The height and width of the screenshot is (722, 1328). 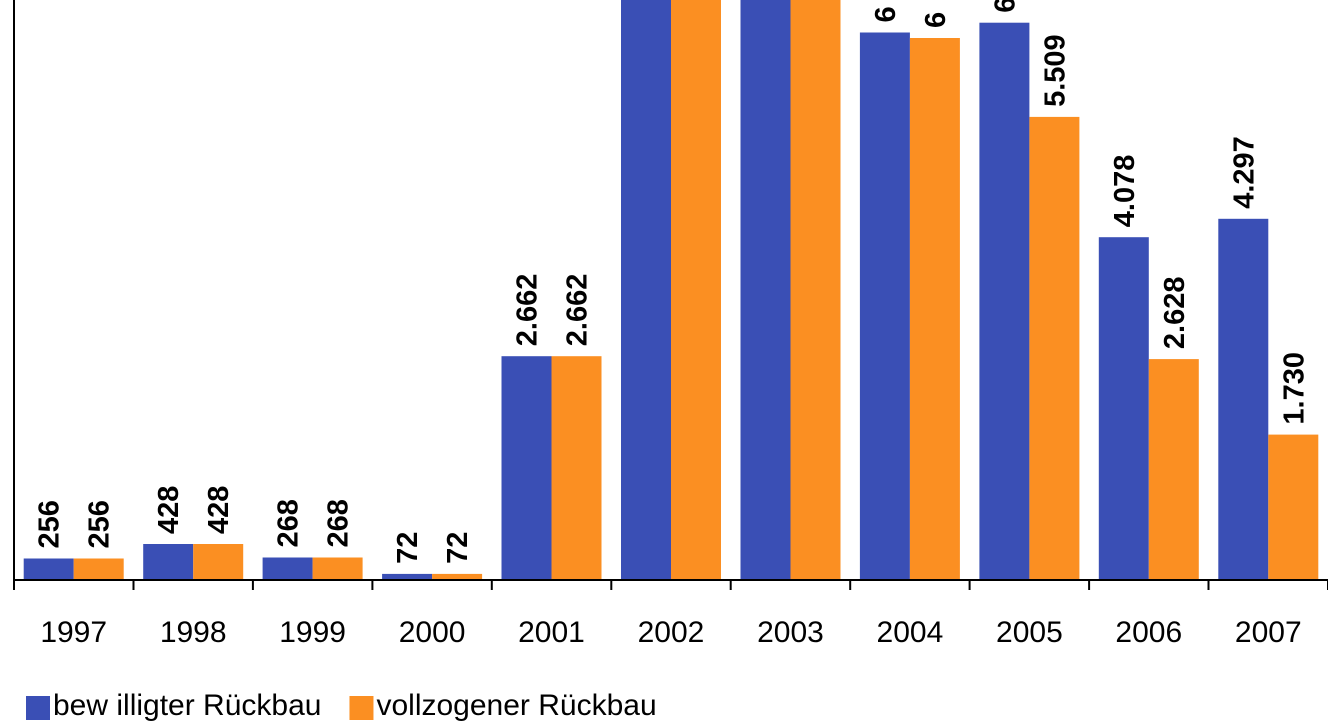 I want to click on x-tick-label-2001: 2001, so click(x=551, y=632).